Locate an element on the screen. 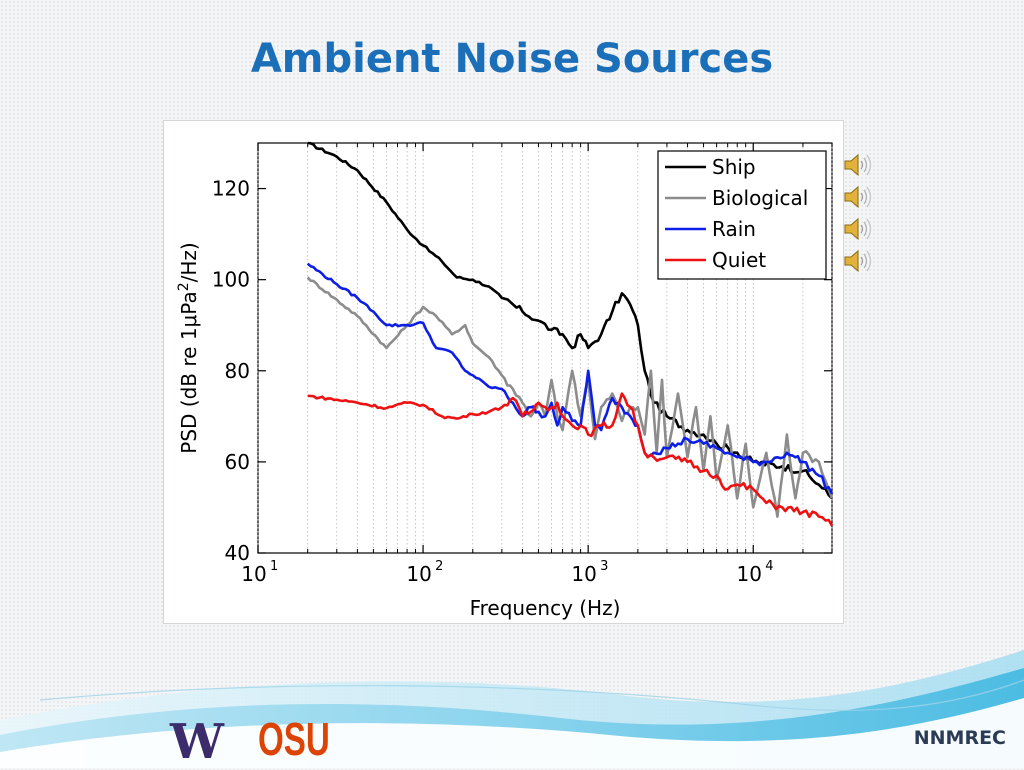  footer-organization: NNMREC is located at coordinates (959, 738).